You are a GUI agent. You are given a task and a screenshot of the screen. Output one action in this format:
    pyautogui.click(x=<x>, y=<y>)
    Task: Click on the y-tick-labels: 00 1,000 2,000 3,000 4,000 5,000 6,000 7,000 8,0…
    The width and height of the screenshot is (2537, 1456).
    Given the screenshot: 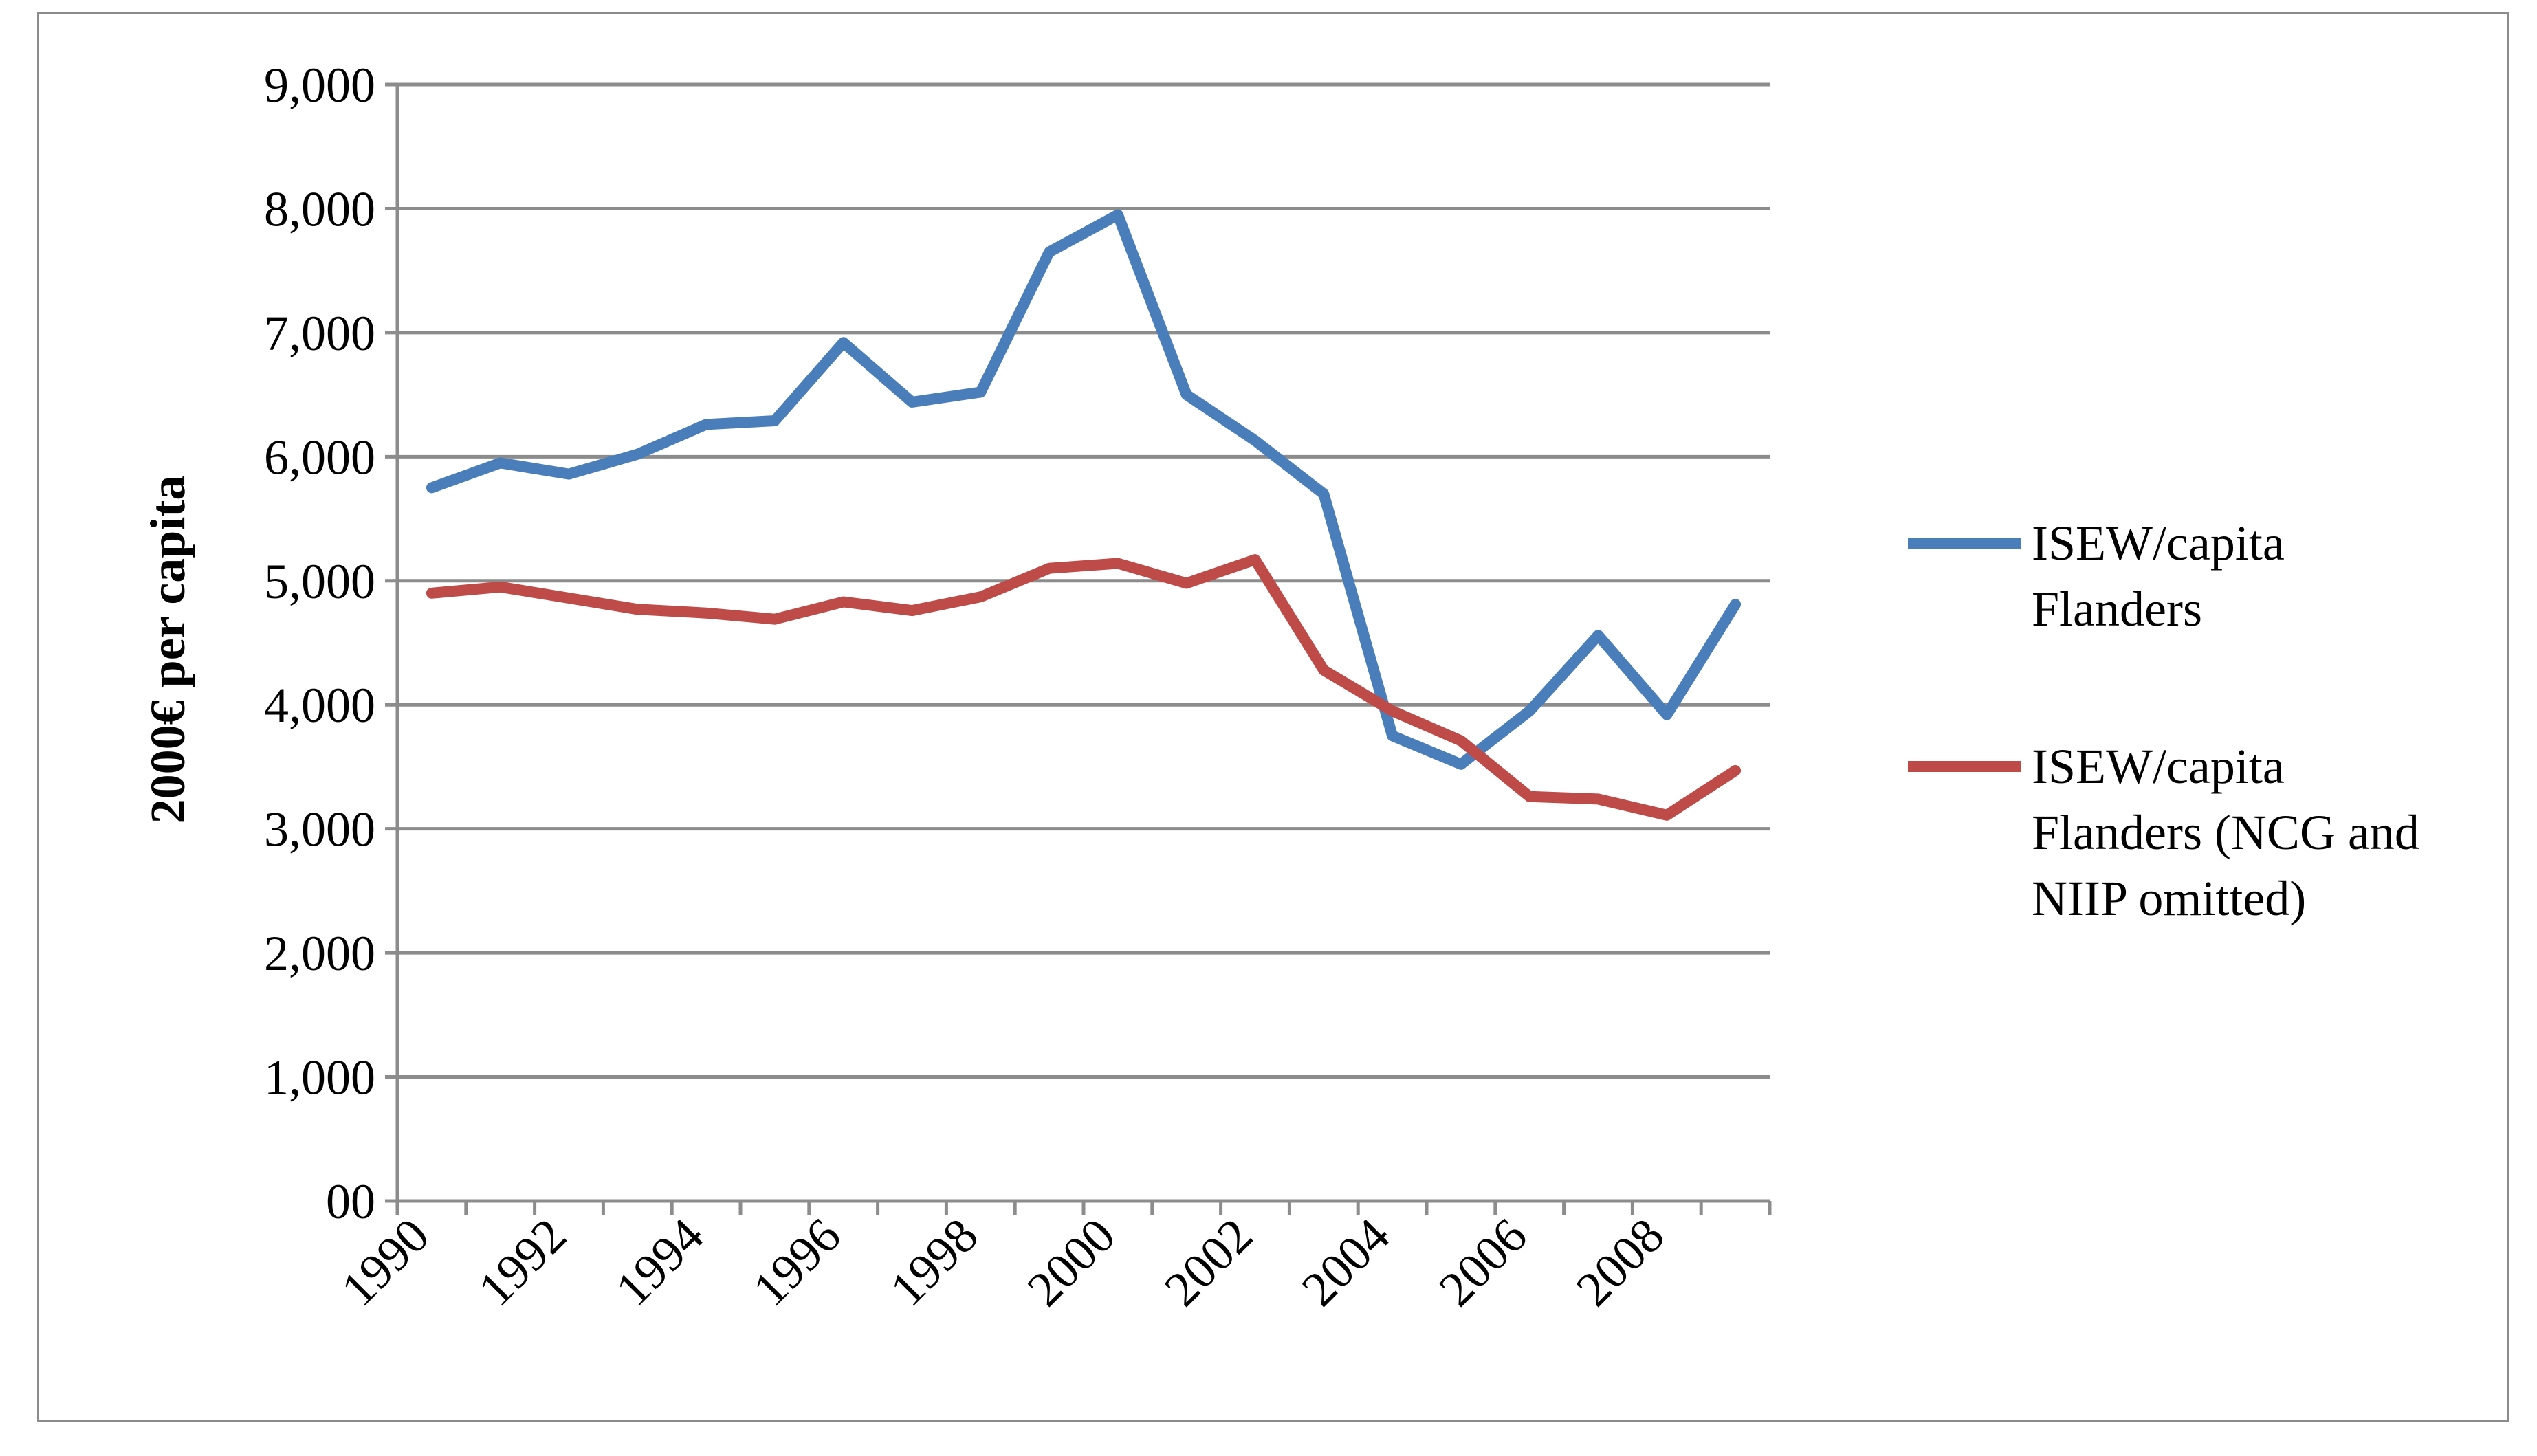 What is the action you would take?
    pyautogui.click(x=320, y=643)
    